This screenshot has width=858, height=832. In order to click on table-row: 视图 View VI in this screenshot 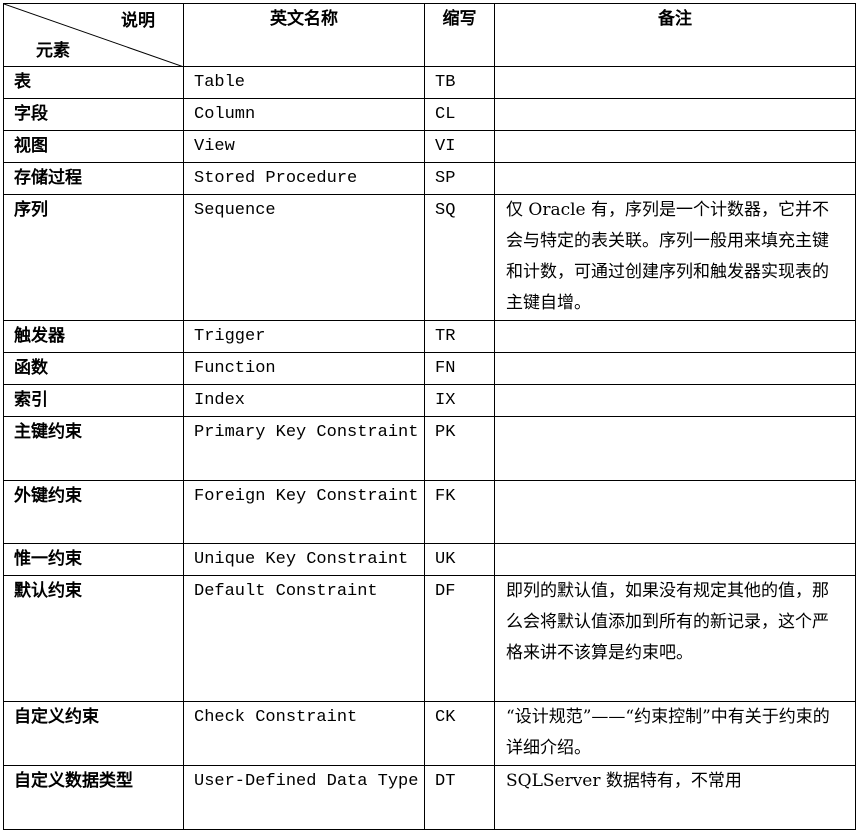, I will do `click(429, 146)`.